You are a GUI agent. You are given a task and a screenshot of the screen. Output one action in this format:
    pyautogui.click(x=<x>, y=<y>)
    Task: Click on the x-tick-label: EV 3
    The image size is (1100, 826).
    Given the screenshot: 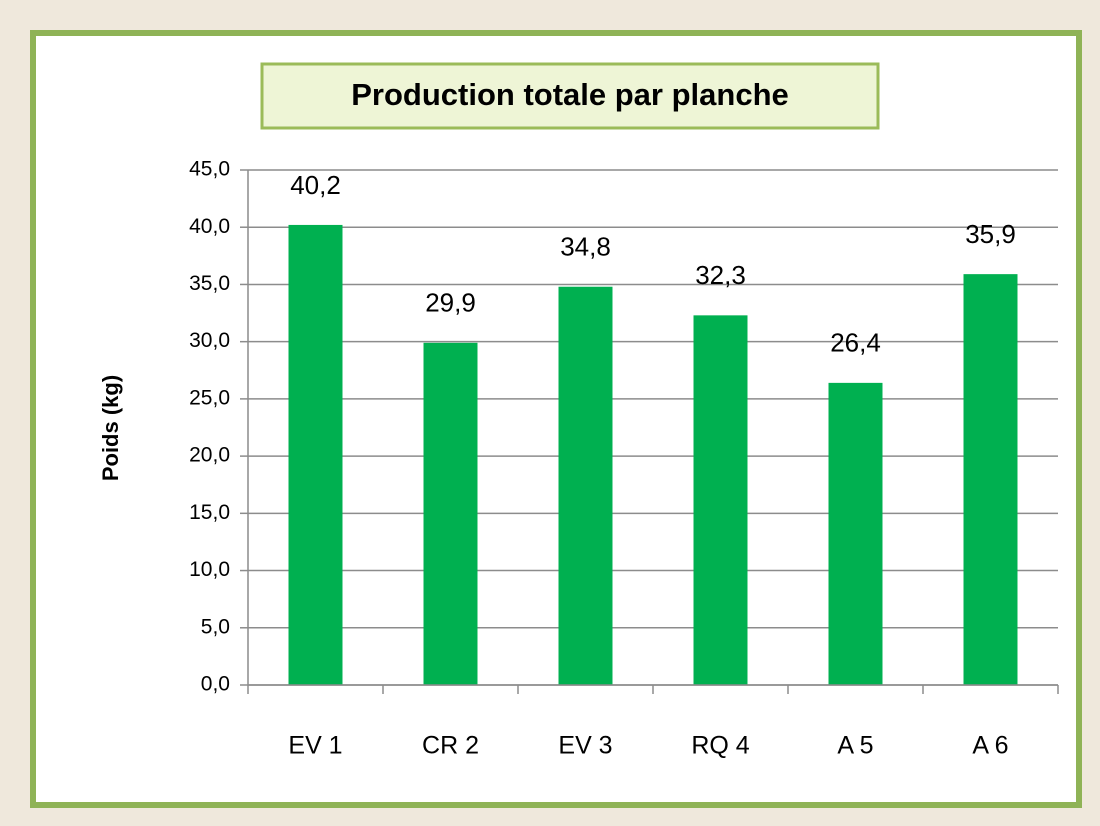 What is the action you would take?
    pyautogui.click(x=585, y=746)
    